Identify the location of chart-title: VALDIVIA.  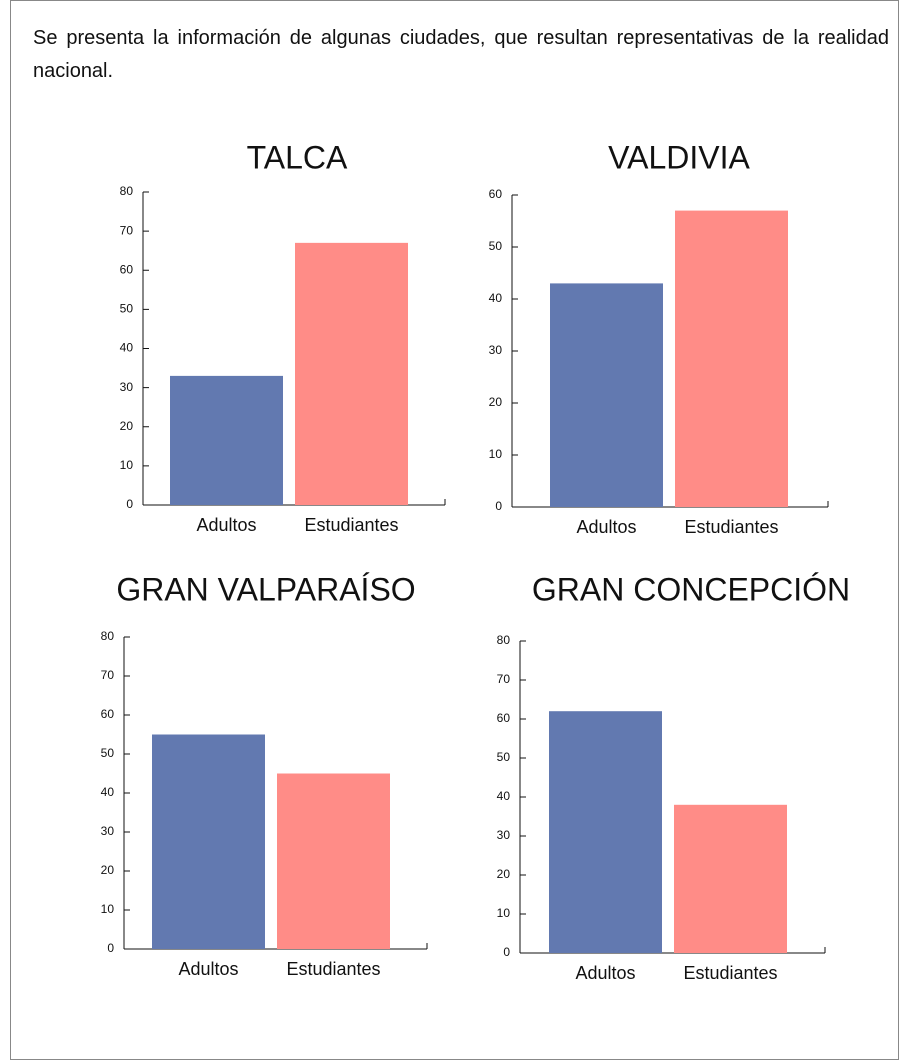
(679, 157).